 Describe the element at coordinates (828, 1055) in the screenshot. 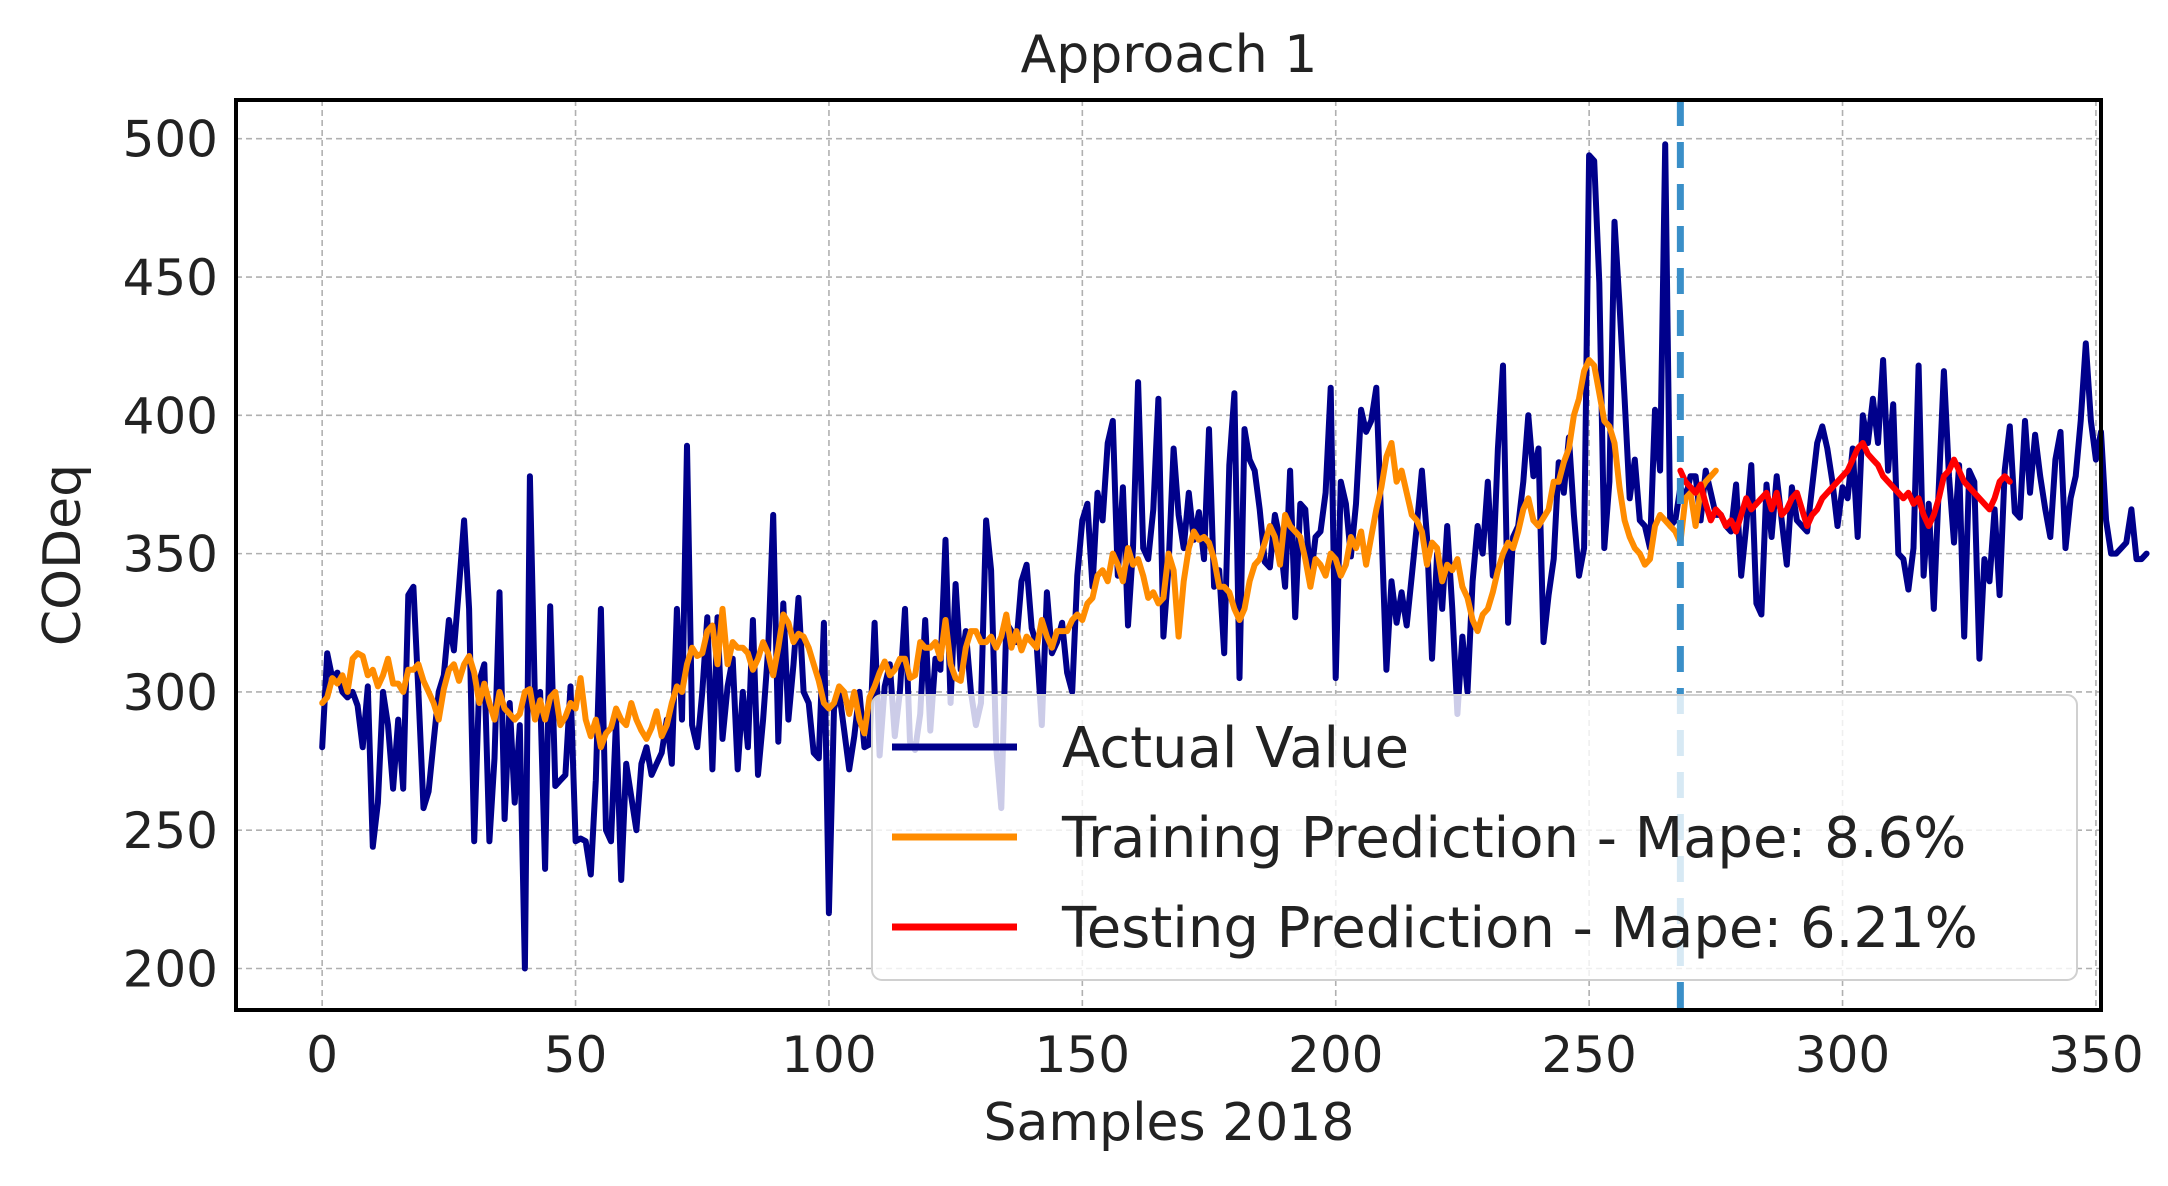

I see `x-tick-label: 100` at that location.